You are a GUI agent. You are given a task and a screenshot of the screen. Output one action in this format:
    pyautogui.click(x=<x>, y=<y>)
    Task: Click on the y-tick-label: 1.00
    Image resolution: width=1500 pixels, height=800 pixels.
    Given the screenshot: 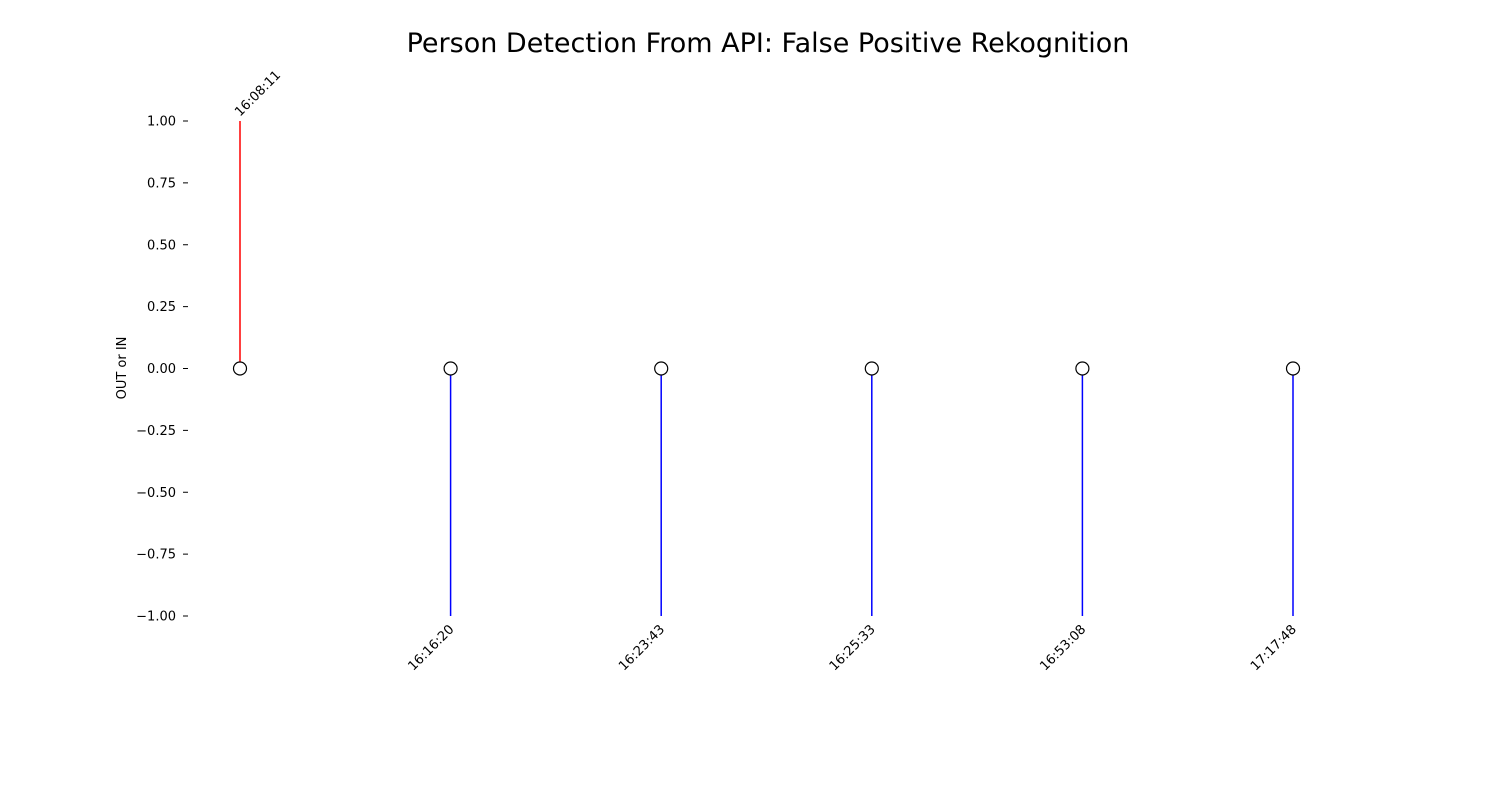 What is the action you would take?
    pyautogui.click(x=161, y=122)
    